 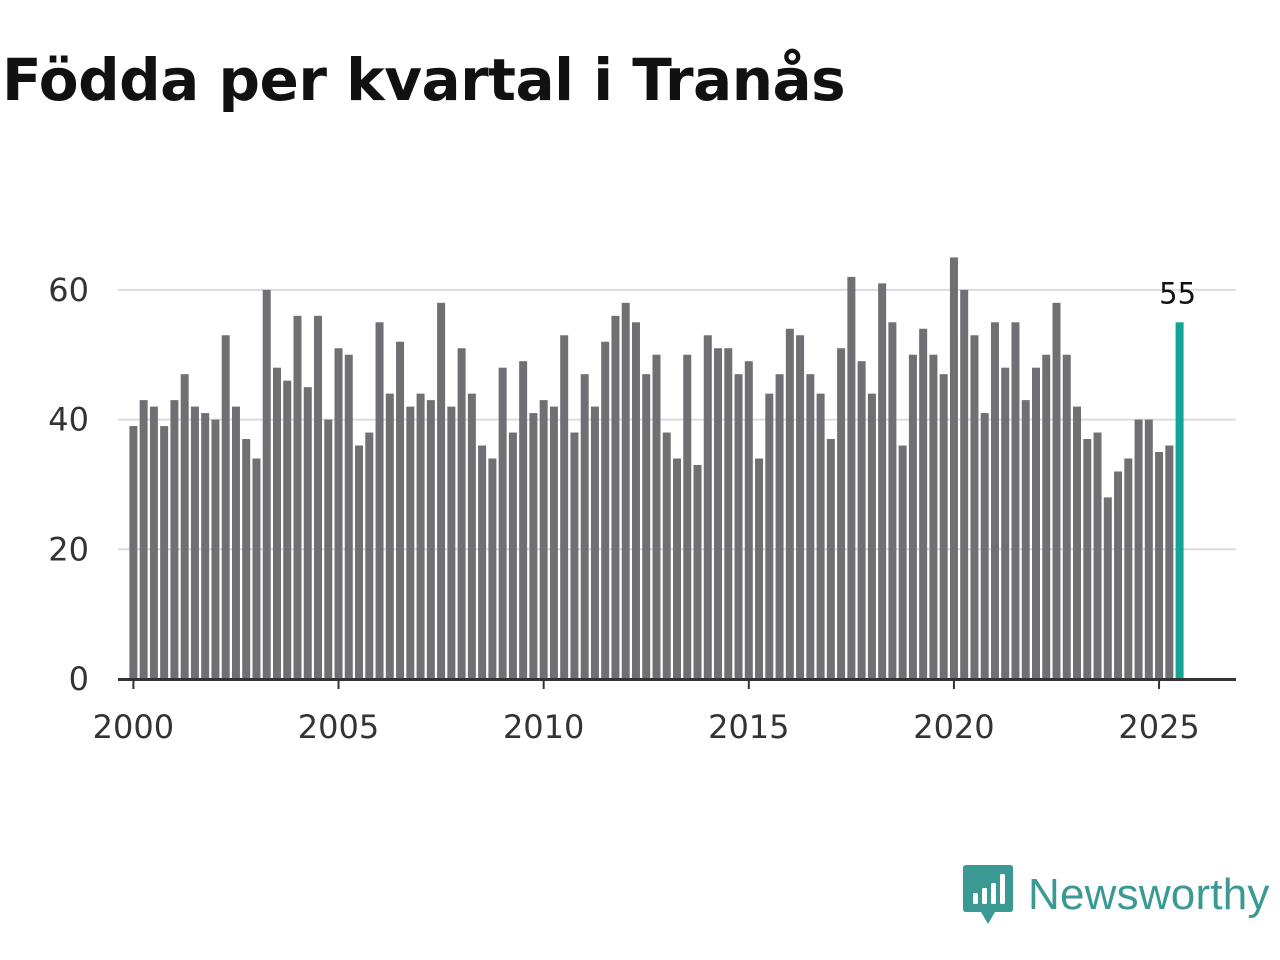 What do you see at coordinates (68, 549) in the screenshot?
I see `y-tick-label: 20` at bounding box center [68, 549].